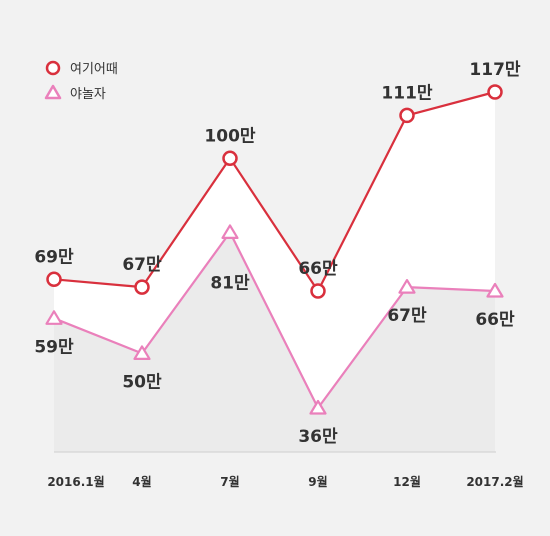 The image size is (550, 536). I want to click on legend-label-series-1: 여기어때, so click(94, 69).